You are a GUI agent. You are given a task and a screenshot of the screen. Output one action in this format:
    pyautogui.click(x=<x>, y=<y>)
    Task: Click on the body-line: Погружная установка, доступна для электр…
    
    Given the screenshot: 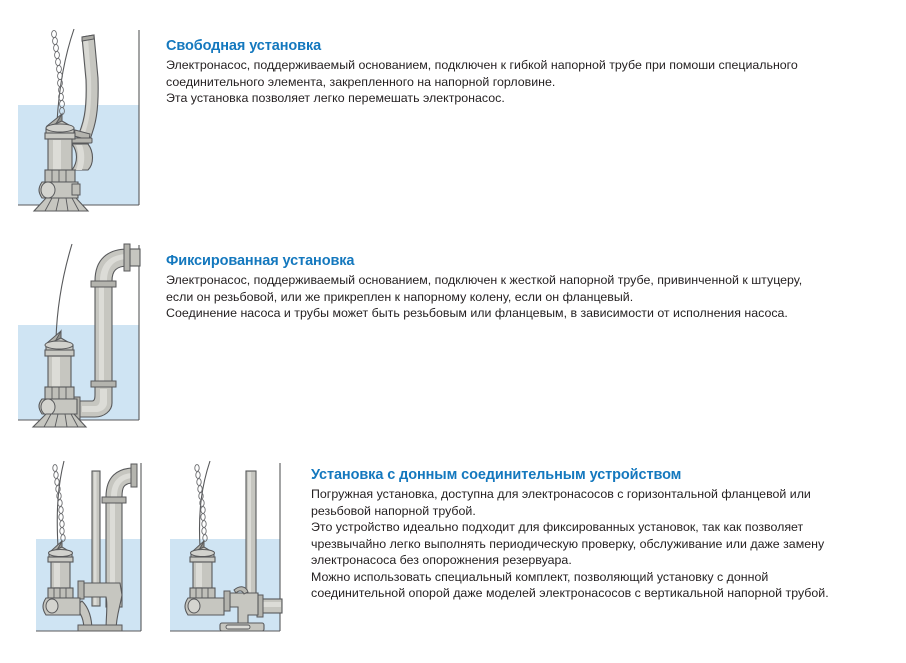 What is the action you would take?
    pyautogui.click(x=561, y=494)
    